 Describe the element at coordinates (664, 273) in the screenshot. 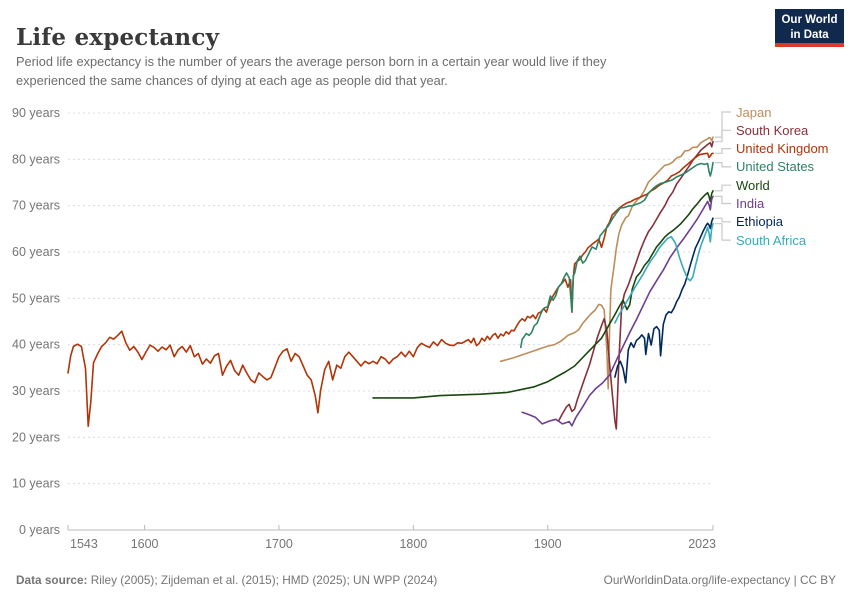

I see `series-line-south-africa` at that location.